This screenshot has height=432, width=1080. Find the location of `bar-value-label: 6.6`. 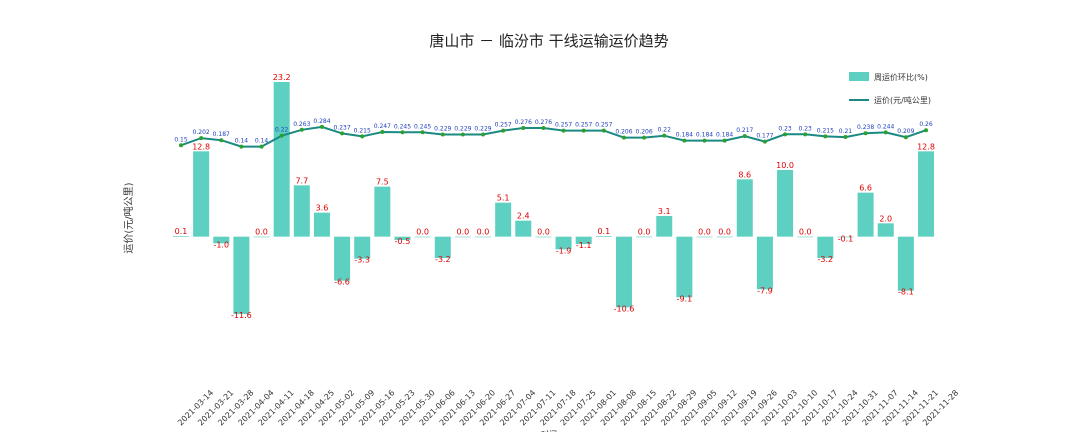

bar-value-label: 6.6 is located at coordinates (865, 188).